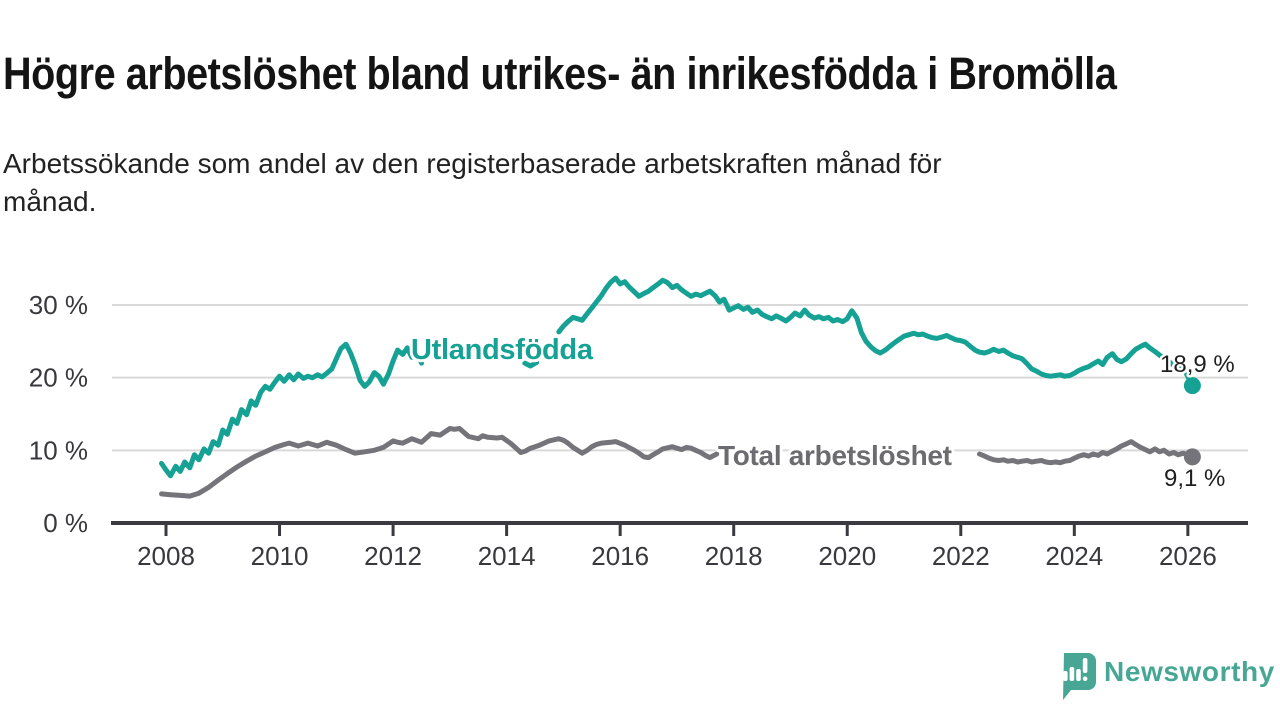  What do you see at coordinates (1192, 457) in the screenshot?
I see `series-end-dot-total-arbetsloshet` at bounding box center [1192, 457].